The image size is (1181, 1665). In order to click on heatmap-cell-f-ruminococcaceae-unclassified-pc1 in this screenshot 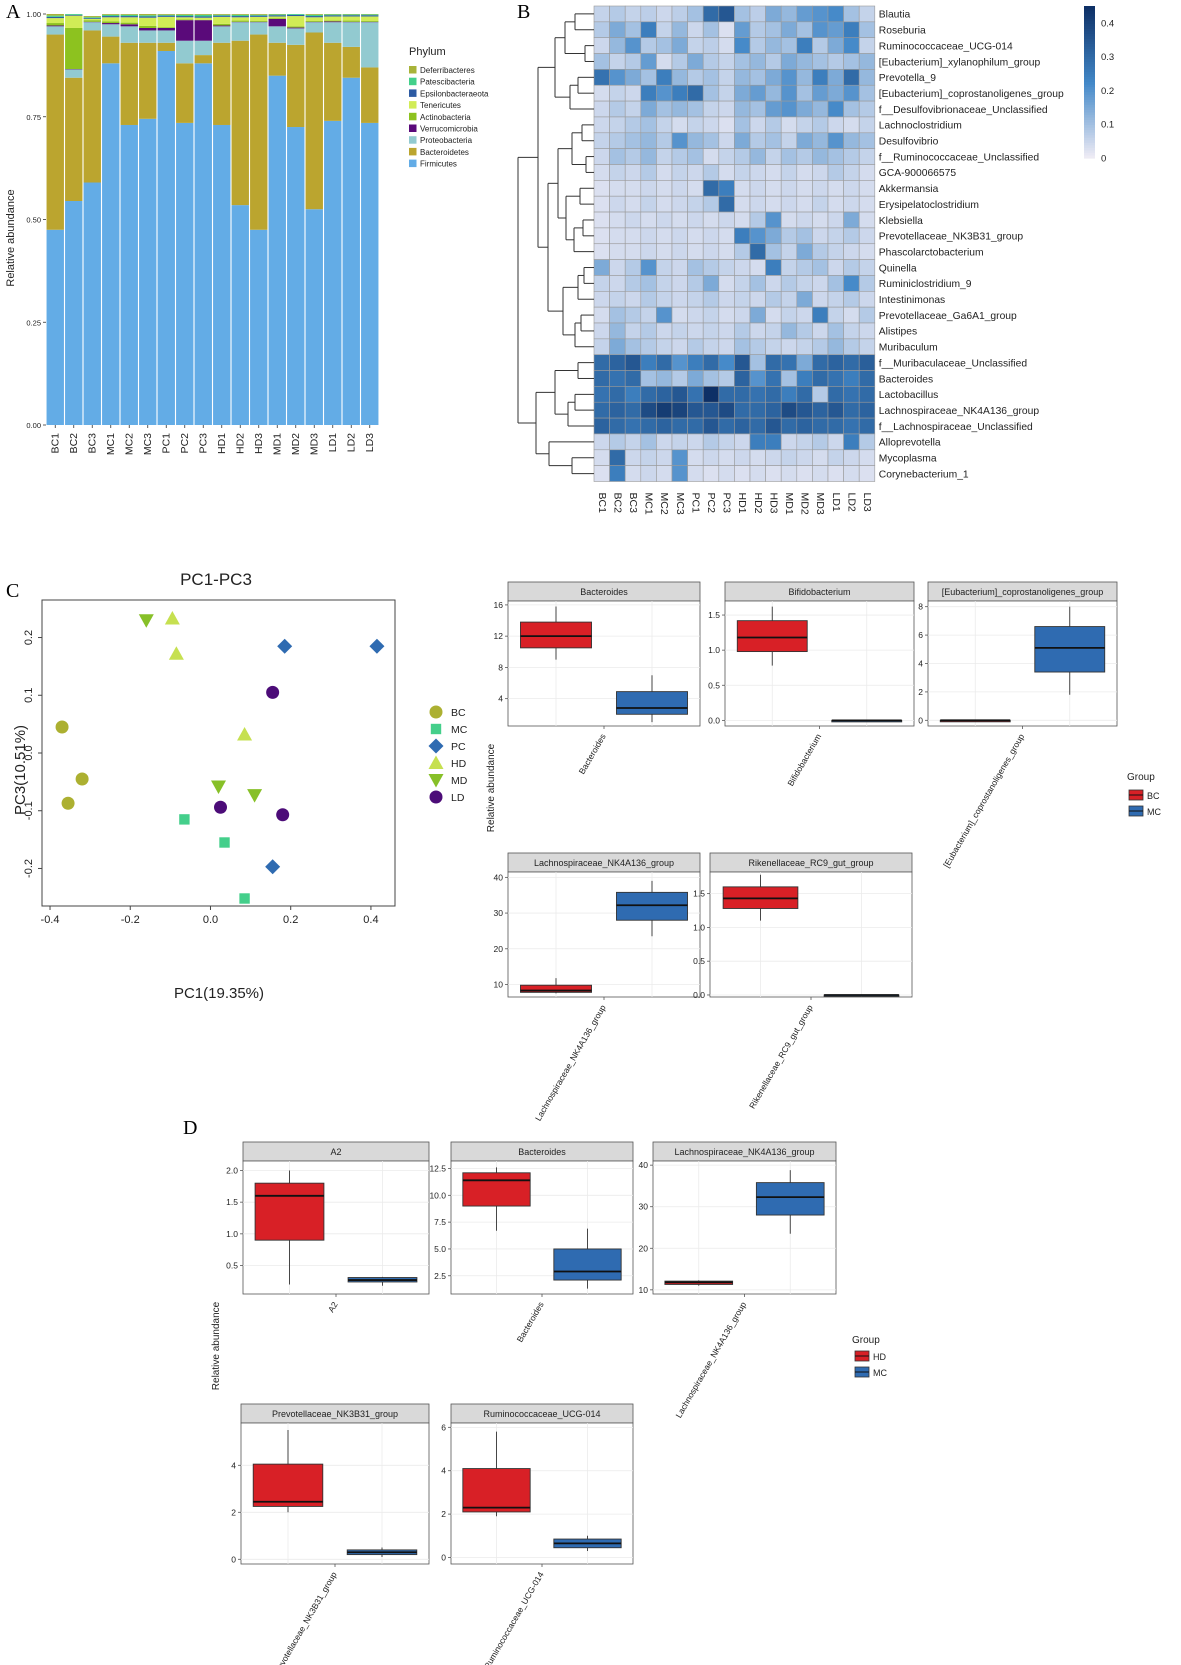, I will do `click(695, 156)`.